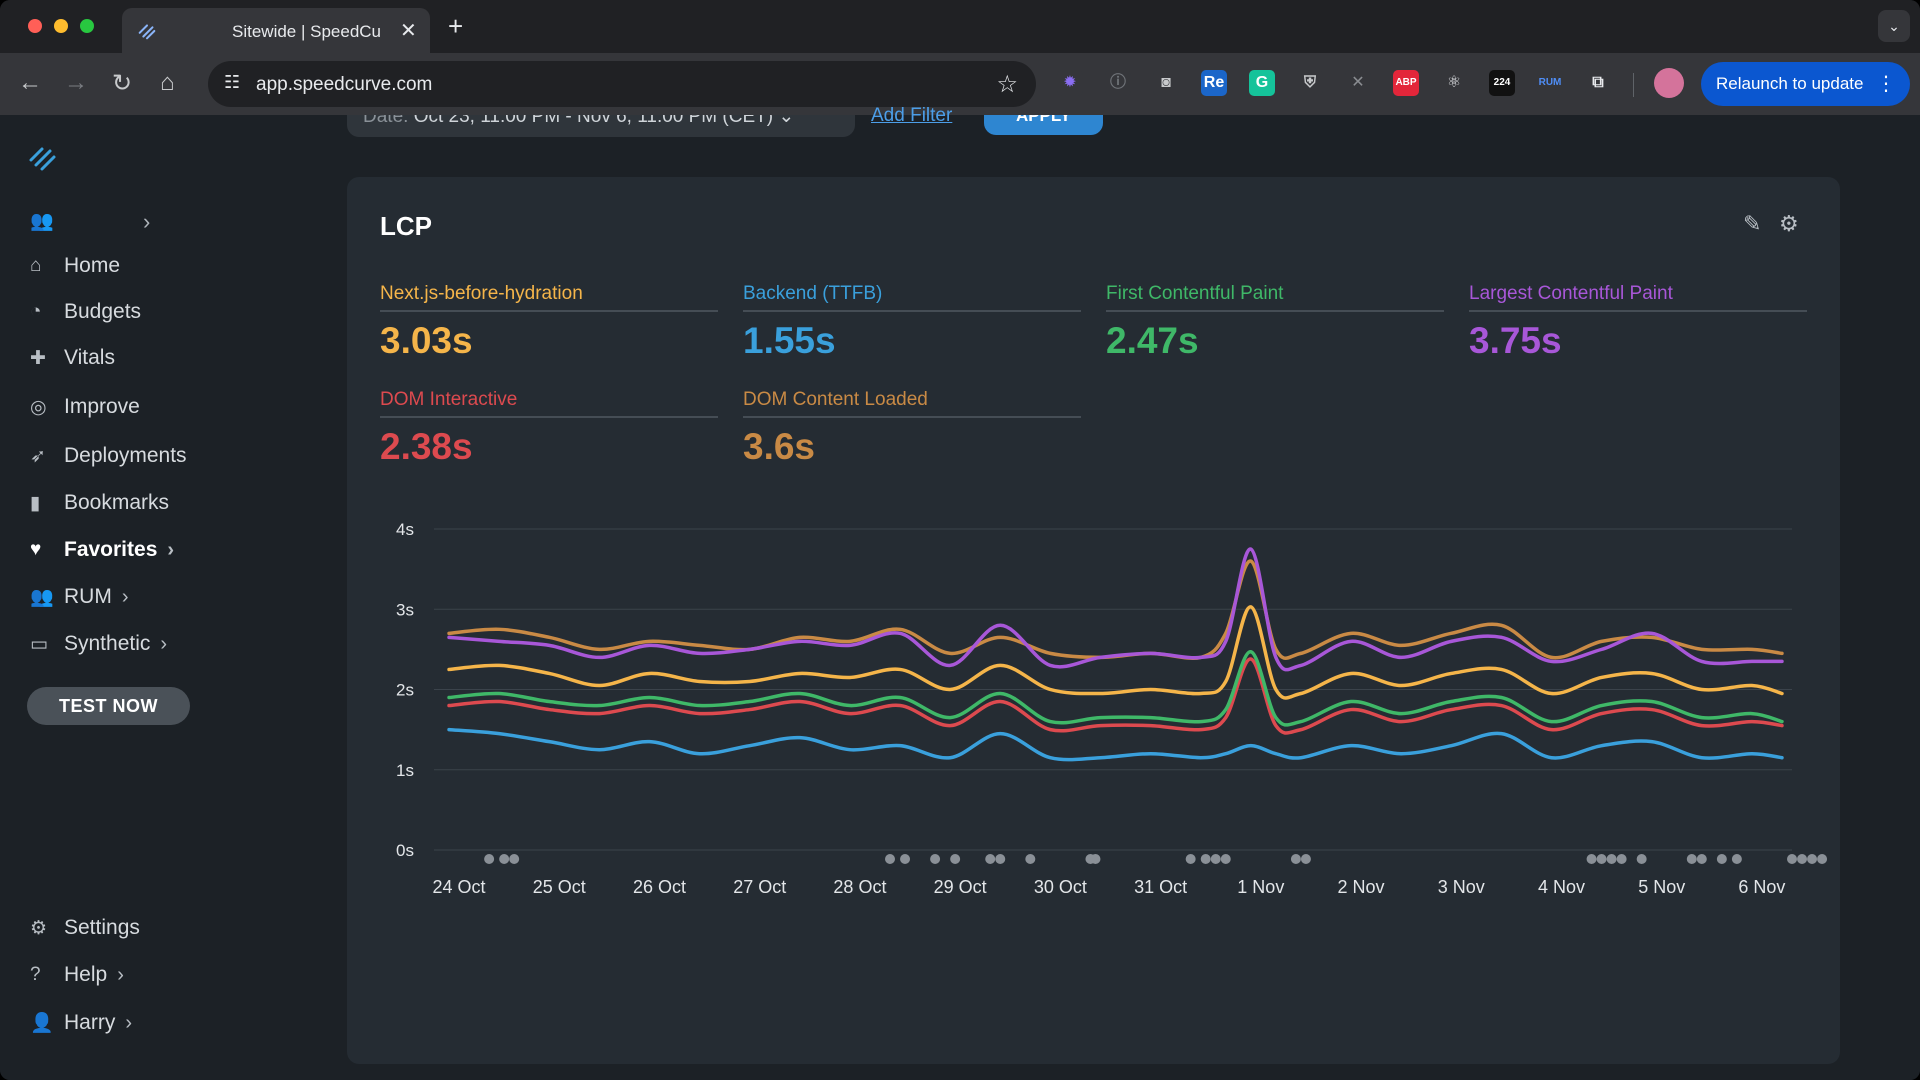  What do you see at coordinates (1561, 887) in the screenshot?
I see `x-tick-label: 4 Nov` at bounding box center [1561, 887].